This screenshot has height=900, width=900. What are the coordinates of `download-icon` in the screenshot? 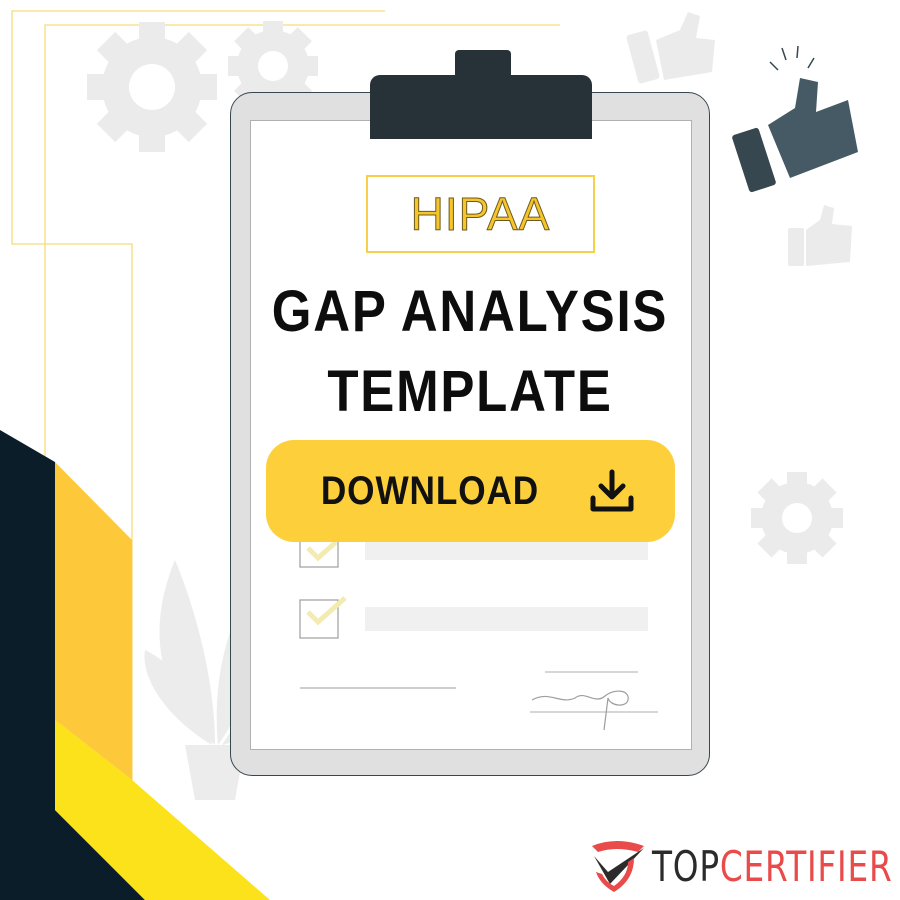 It's located at (612, 490).